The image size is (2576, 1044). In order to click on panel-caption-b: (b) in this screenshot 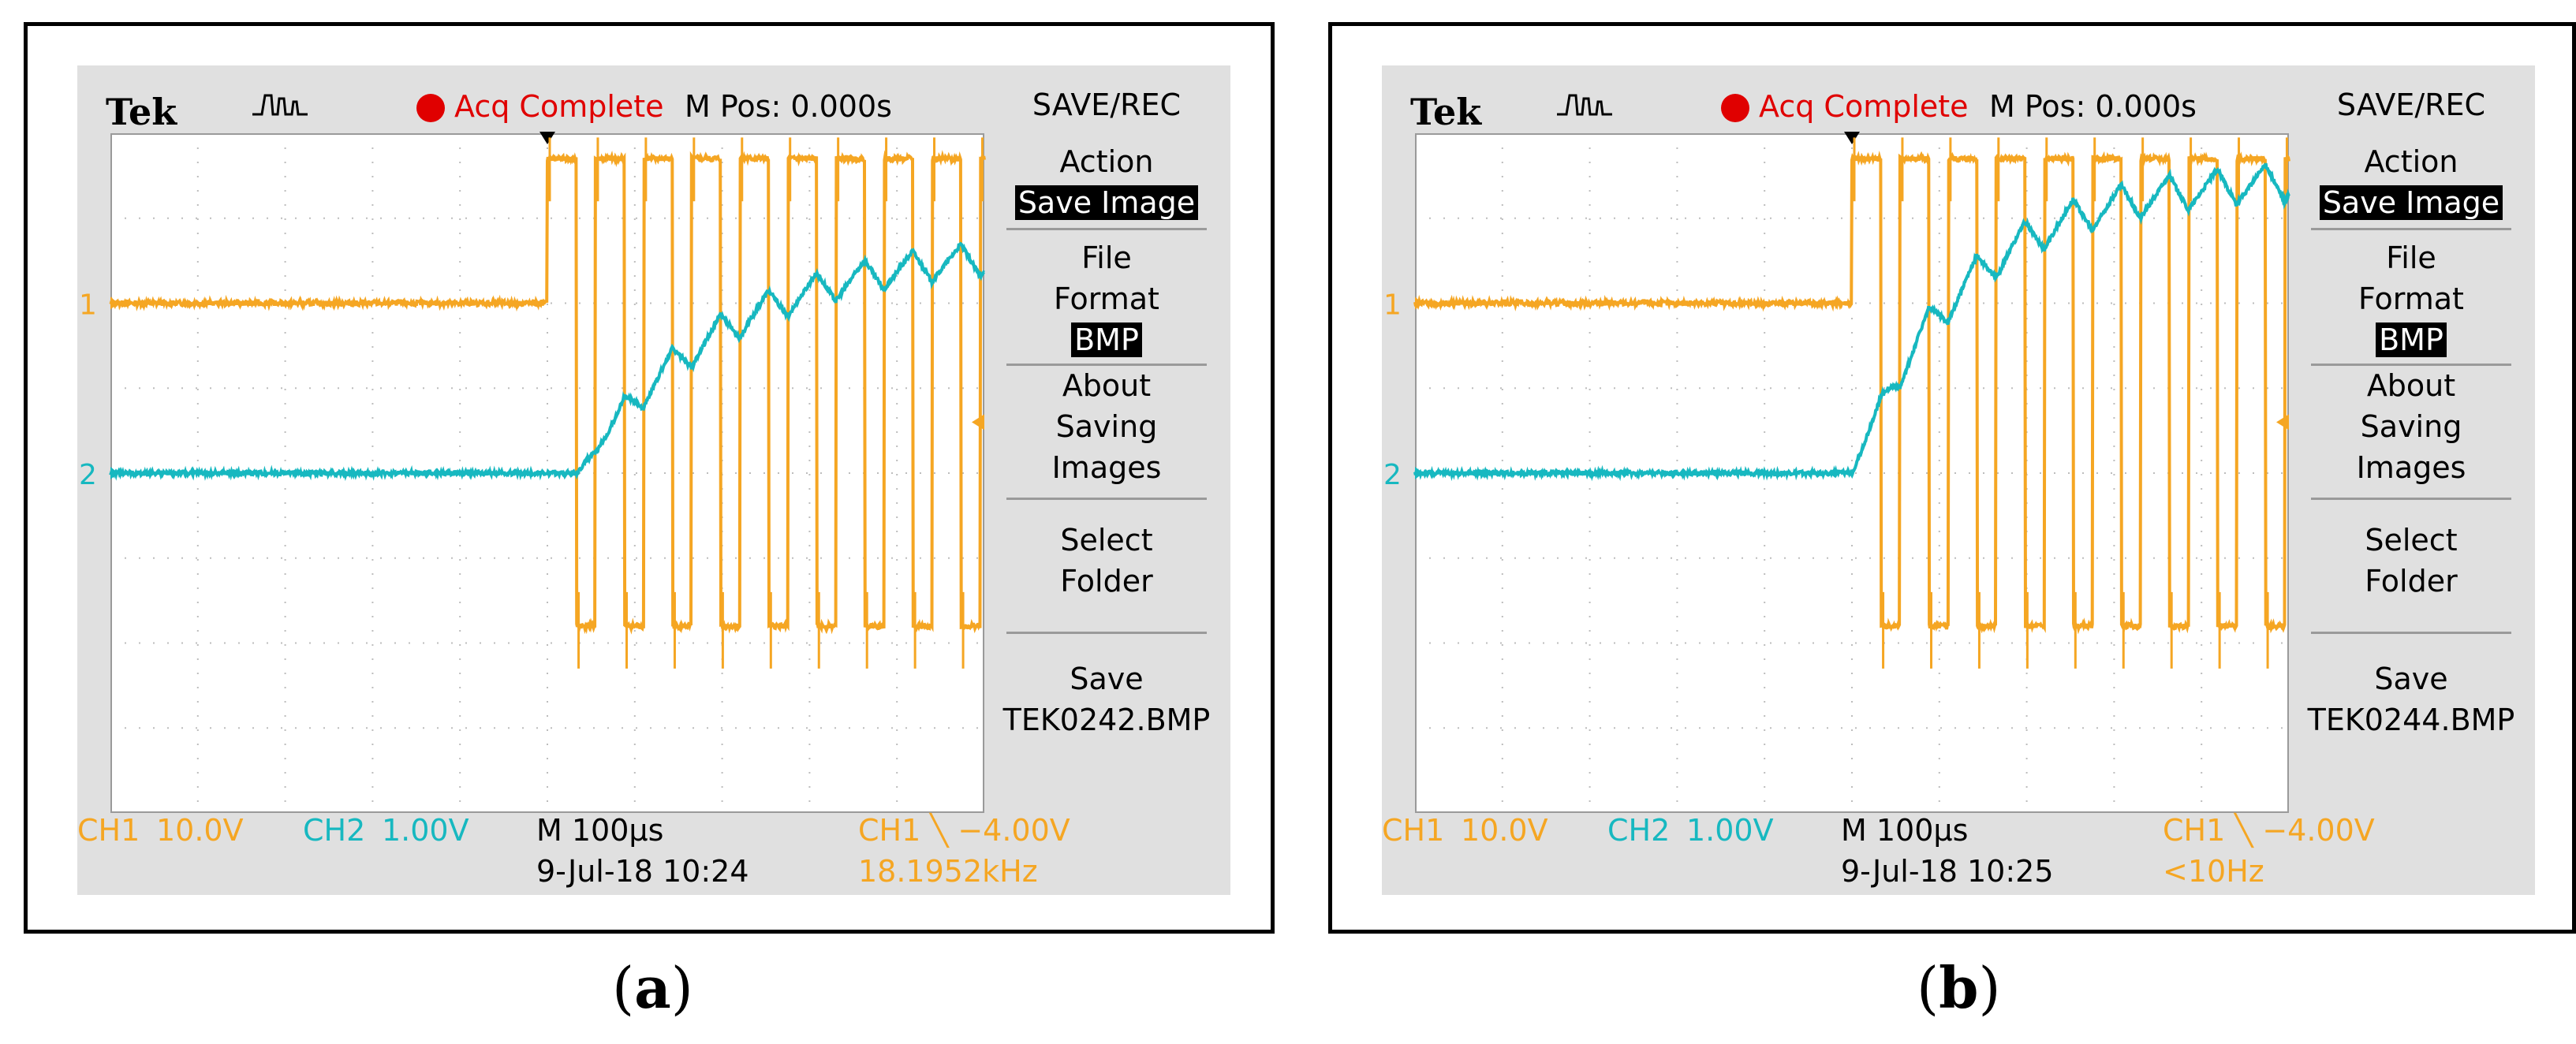, I will do `click(1959, 987)`.